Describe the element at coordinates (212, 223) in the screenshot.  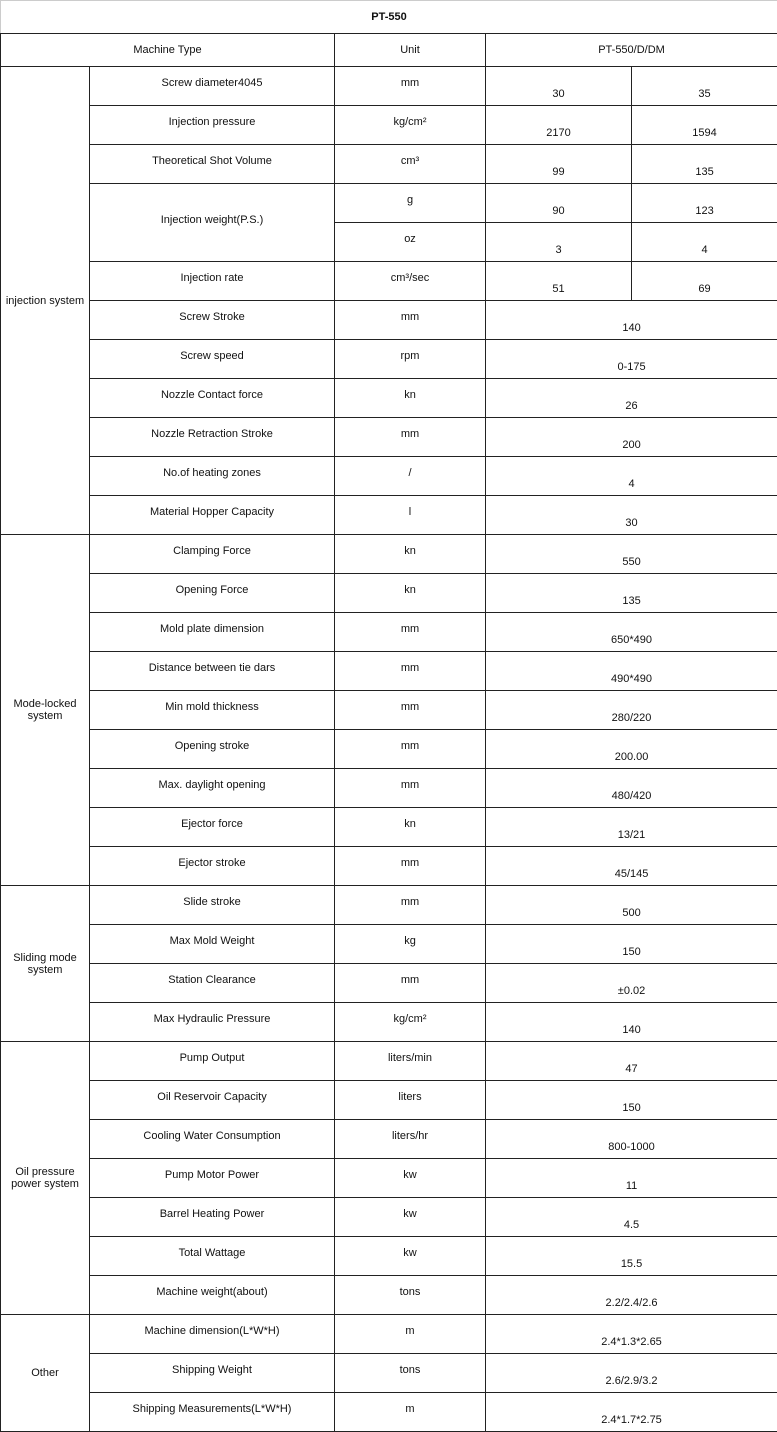
I see `parameter-label: Injection weight(P.S.)` at that location.